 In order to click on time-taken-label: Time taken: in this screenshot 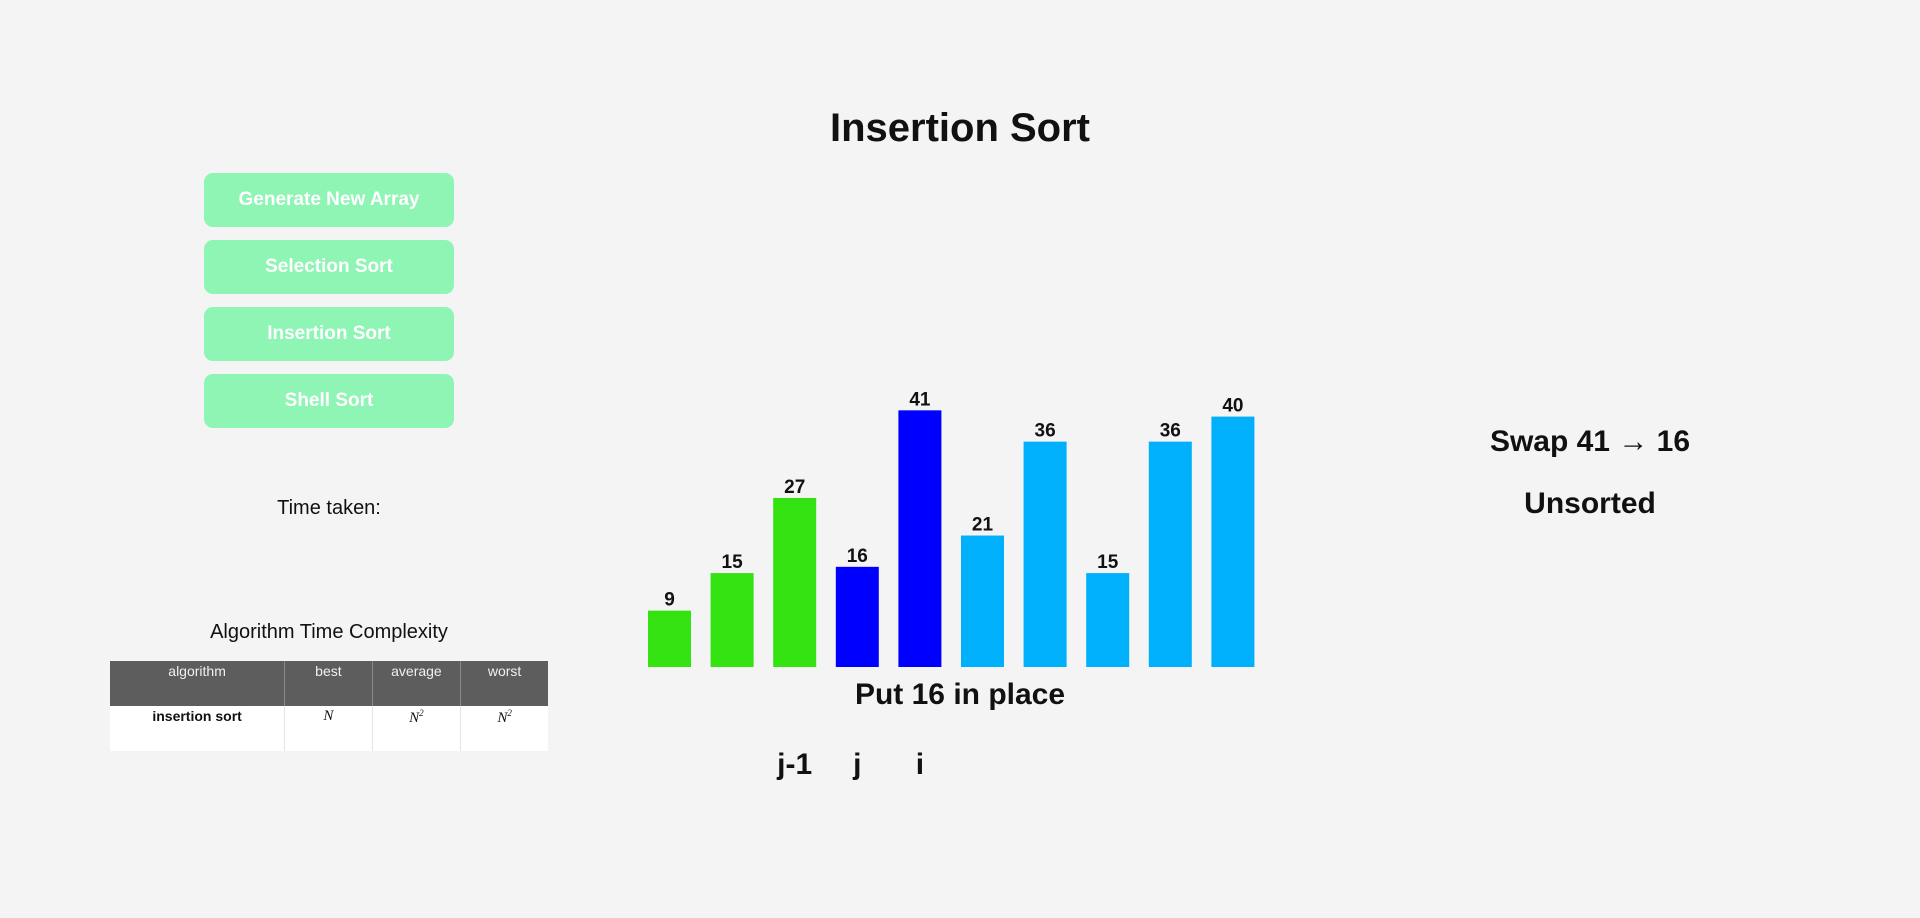, I will do `click(329, 508)`.